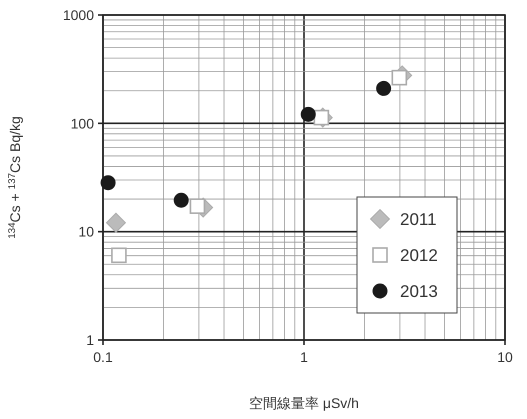 This screenshot has height=419, width=527. What do you see at coordinates (78, 15) in the screenshot?
I see `y-tick-label: 1000` at bounding box center [78, 15].